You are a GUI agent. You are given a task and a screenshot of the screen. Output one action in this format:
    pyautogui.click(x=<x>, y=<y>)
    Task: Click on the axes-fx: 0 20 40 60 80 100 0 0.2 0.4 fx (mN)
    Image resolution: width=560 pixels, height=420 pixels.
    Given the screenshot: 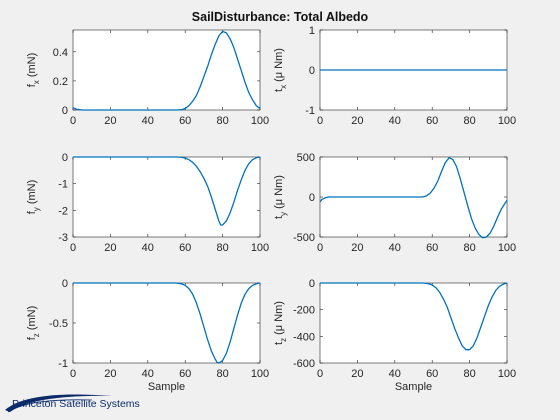 What is the action you would take?
    pyautogui.click(x=147, y=78)
    